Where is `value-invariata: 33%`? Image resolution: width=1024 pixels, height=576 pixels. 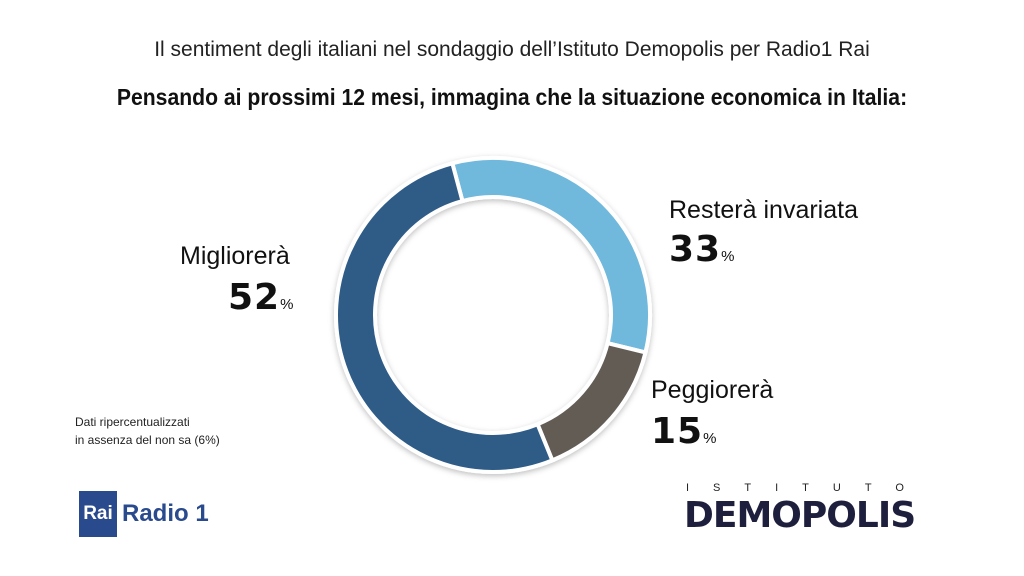
value-invariata: 33% is located at coordinates (702, 249).